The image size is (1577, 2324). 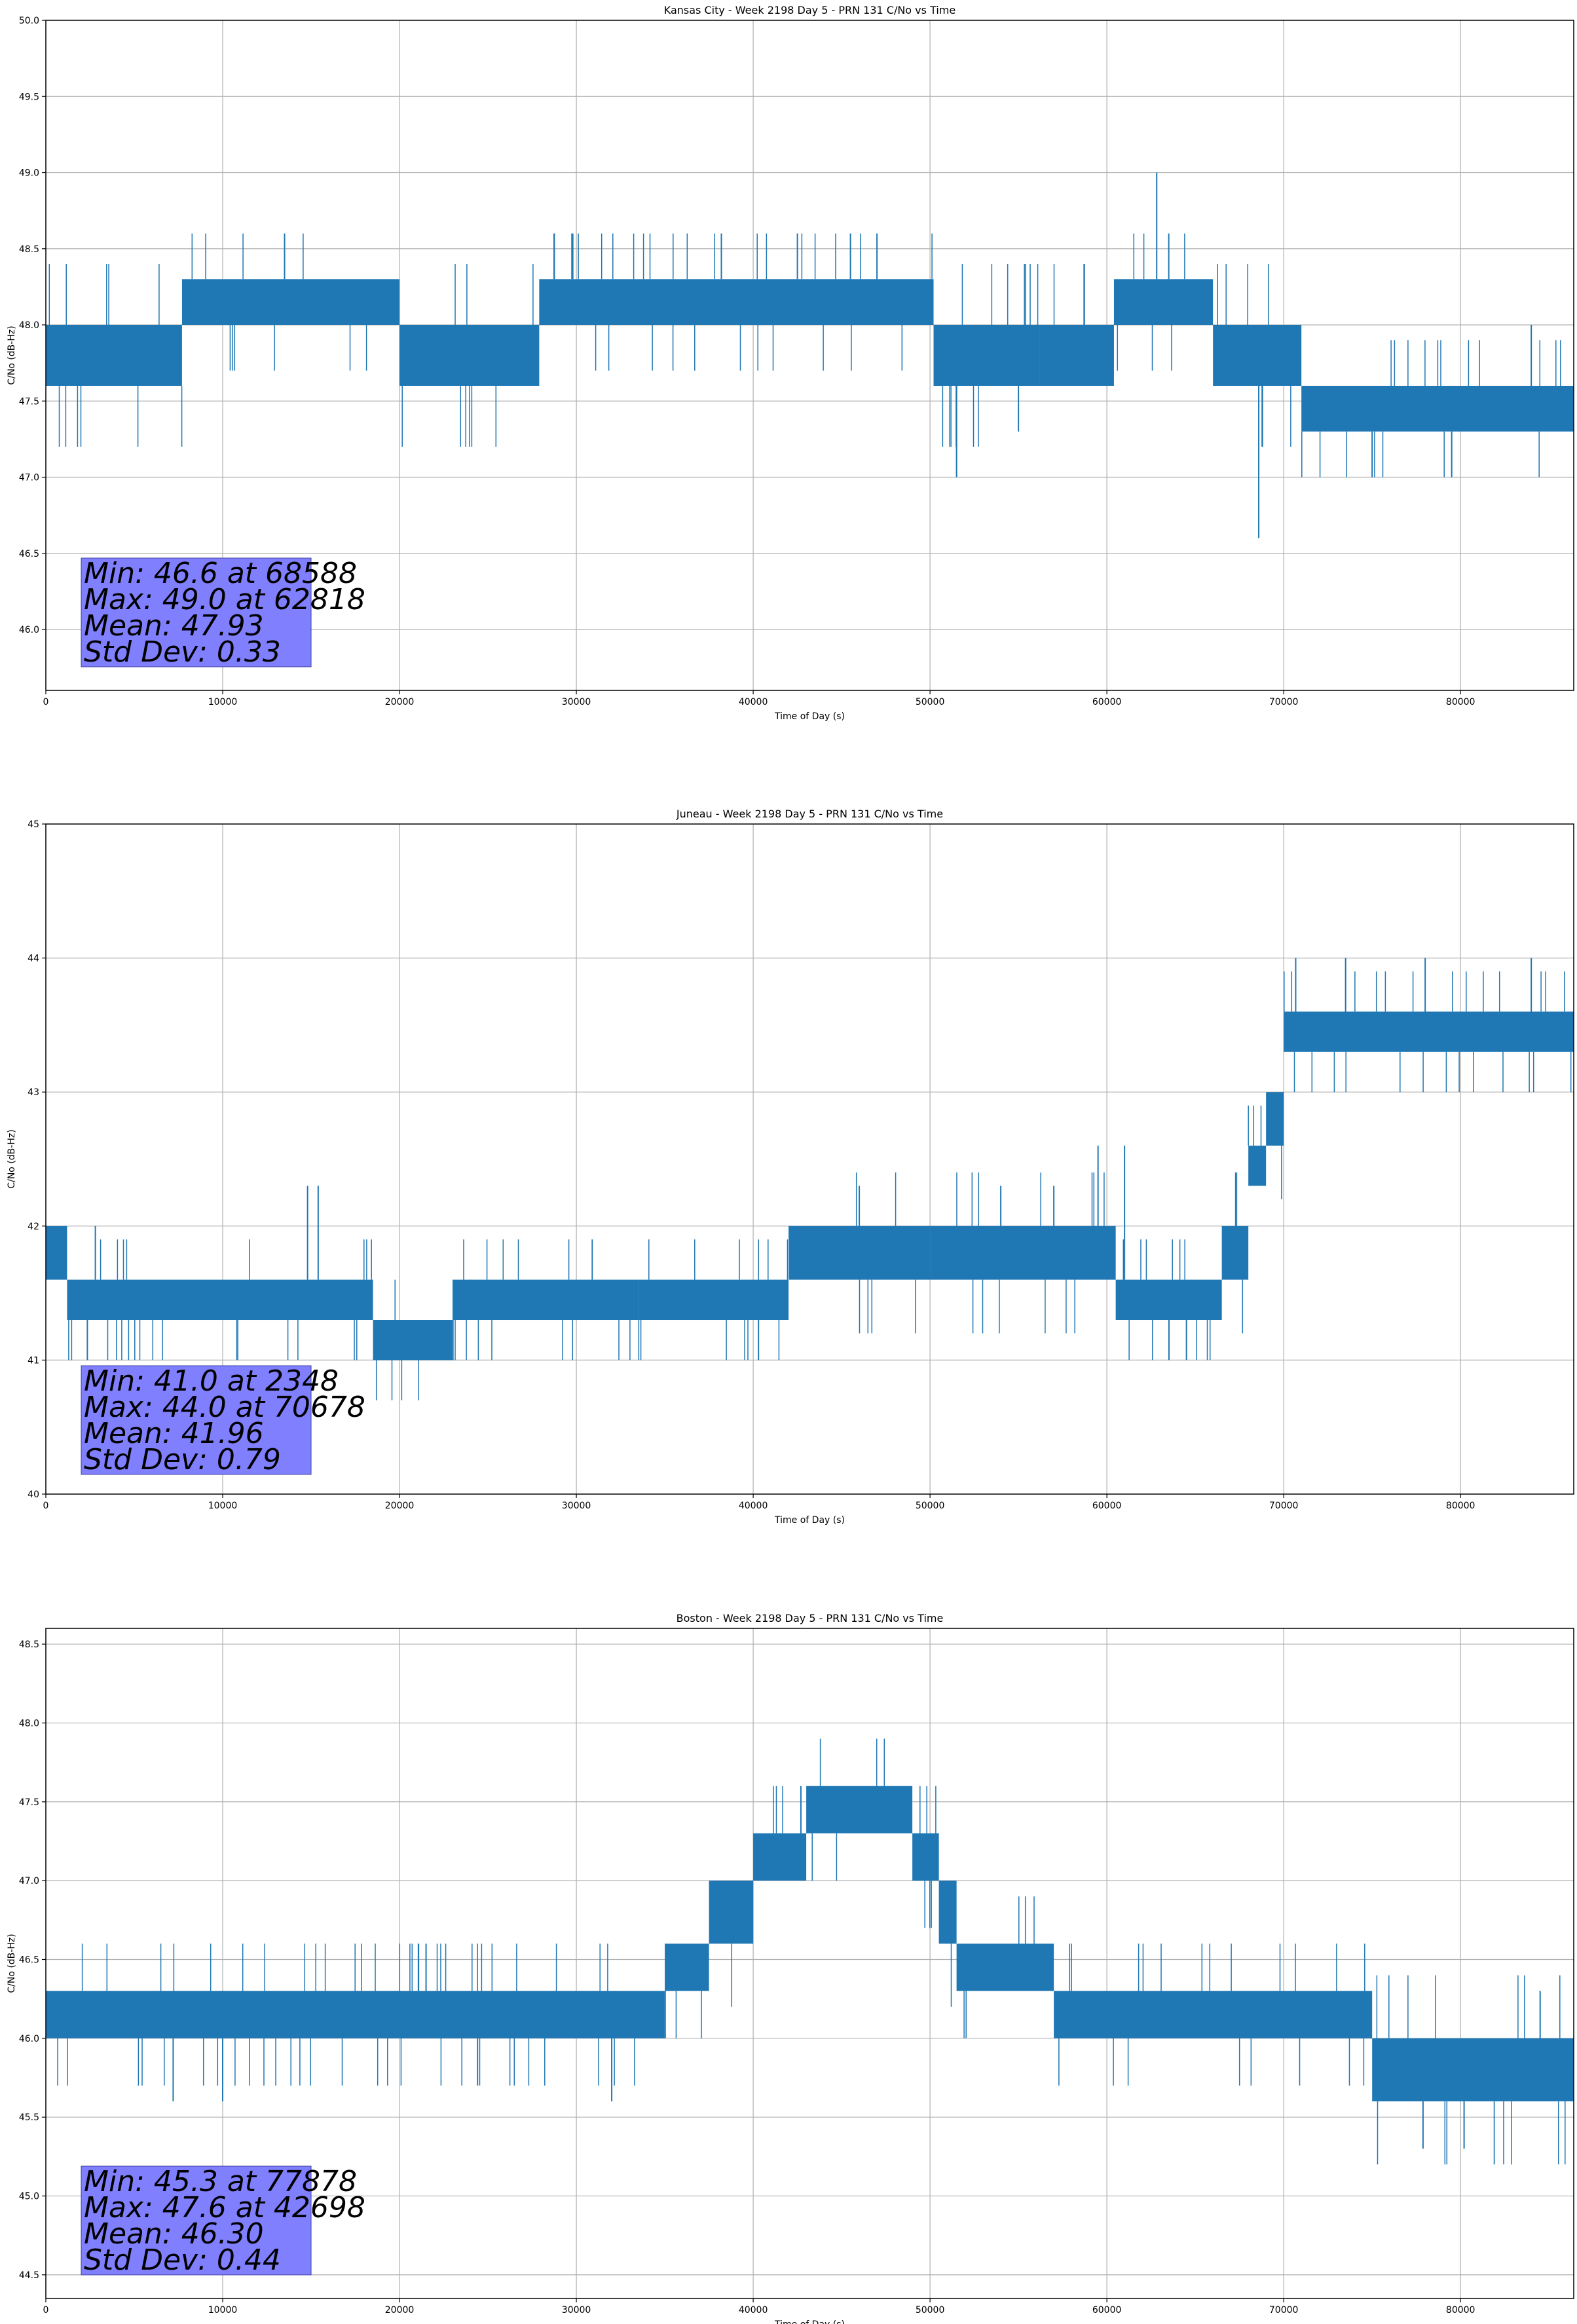 What do you see at coordinates (182, 2260) in the screenshot?
I see `stats-line-boston: Std Dev: 0.44` at bounding box center [182, 2260].